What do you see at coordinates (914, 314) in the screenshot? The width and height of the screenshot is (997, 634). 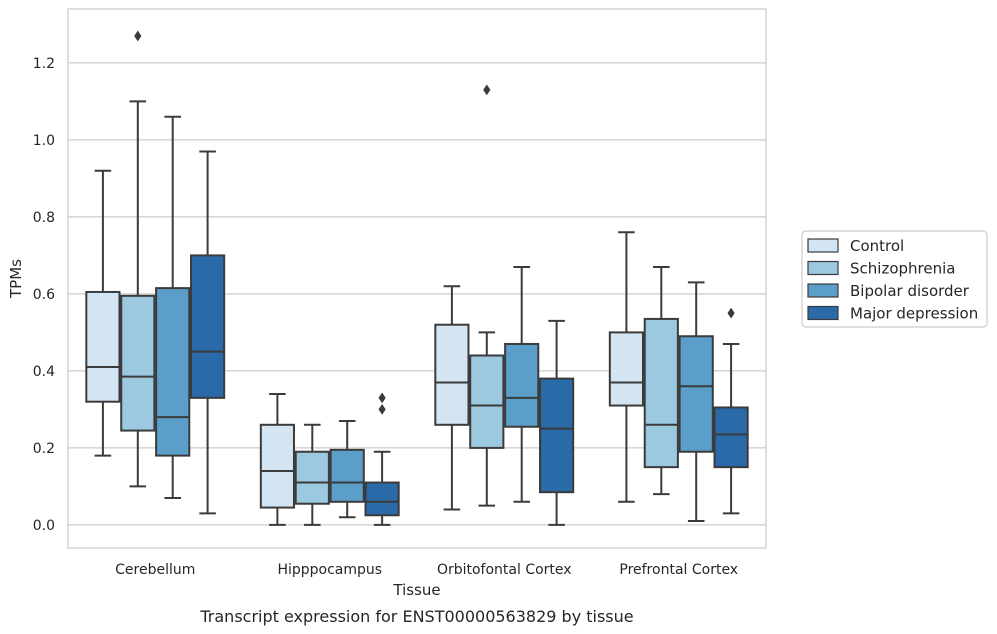 I see `legend-label: Major depression` at bounding box center [914, 314].